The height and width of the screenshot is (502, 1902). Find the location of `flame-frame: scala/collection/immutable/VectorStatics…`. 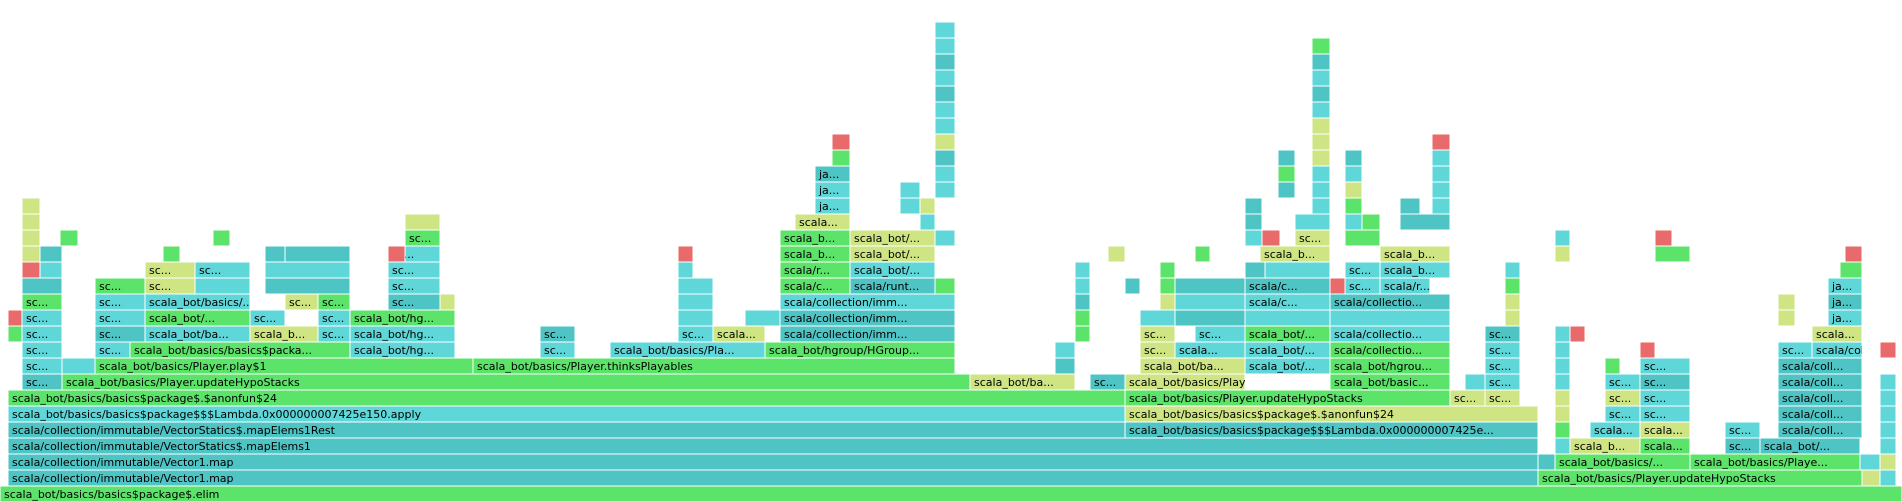

flame-frame: scala/collection/immutable/VectorStatics… is located at coordinates (773, 446).